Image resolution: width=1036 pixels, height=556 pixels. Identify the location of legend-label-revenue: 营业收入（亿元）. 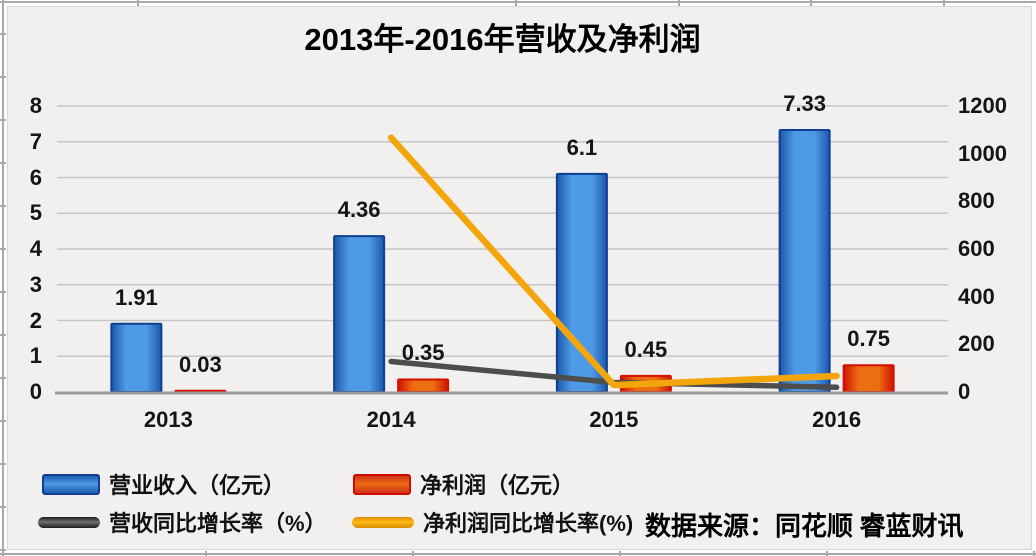
(197, 485).